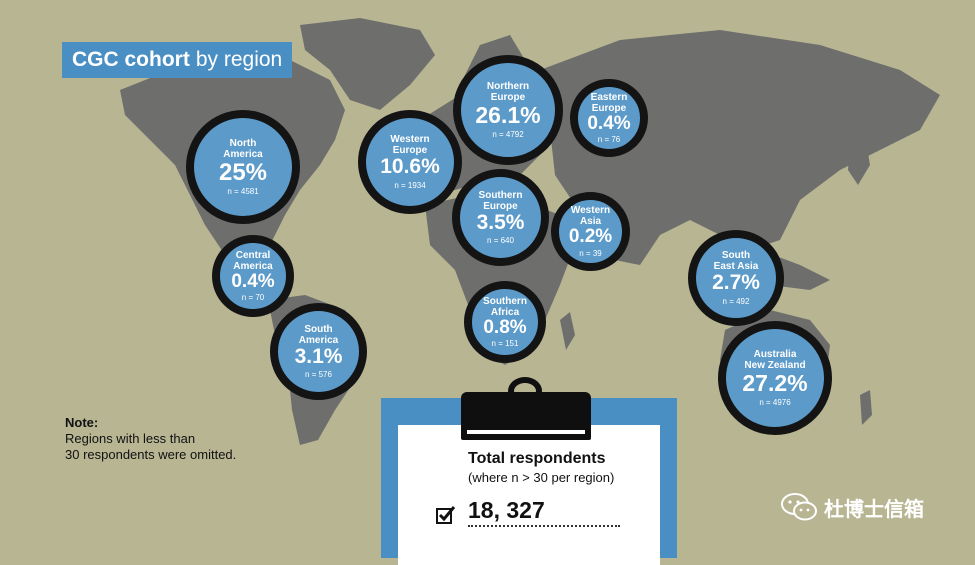 Image resolution: width=975 pixels, height=565 pixels. I want to click on region-label: North America, so click(243, 148).